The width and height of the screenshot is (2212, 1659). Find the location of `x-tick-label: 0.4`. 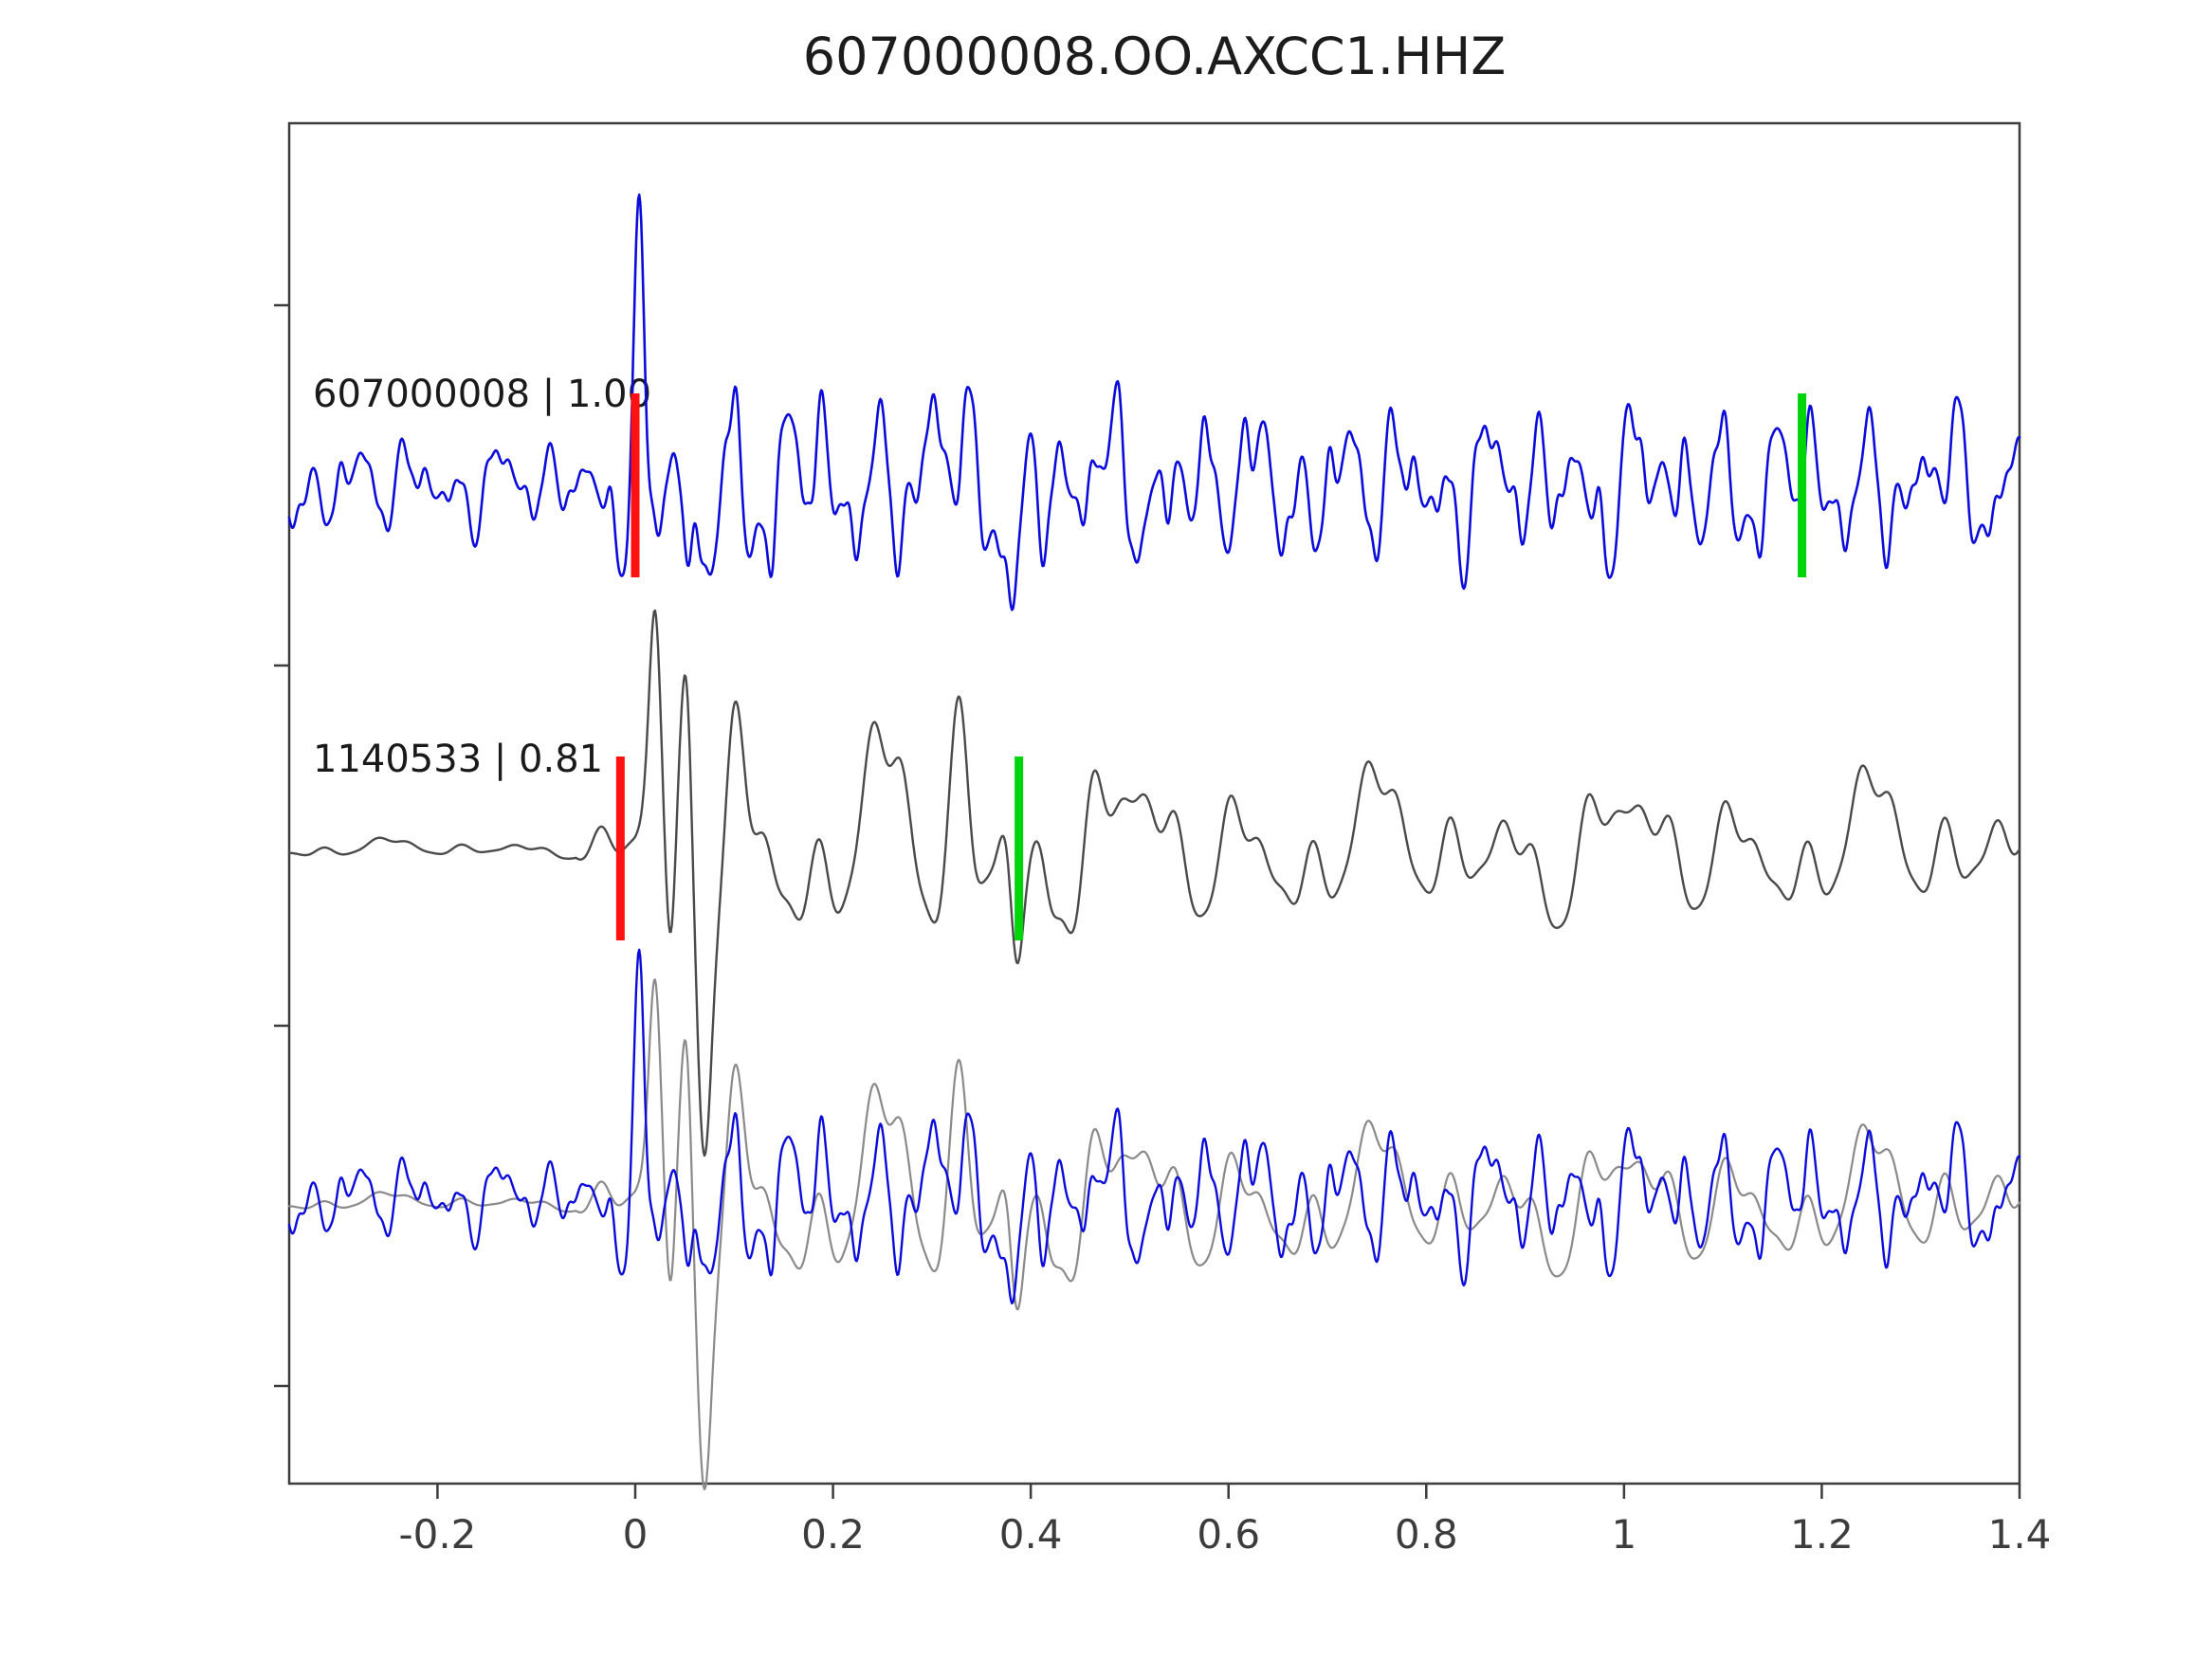

x-tick-label: 0.4 is located at coordinates (1031, 1534).